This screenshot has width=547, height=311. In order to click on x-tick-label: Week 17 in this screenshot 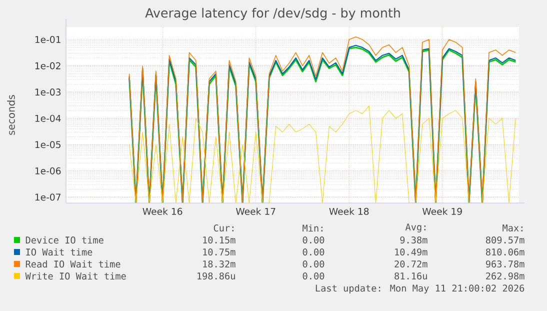, I will do `click(256, 211)`.